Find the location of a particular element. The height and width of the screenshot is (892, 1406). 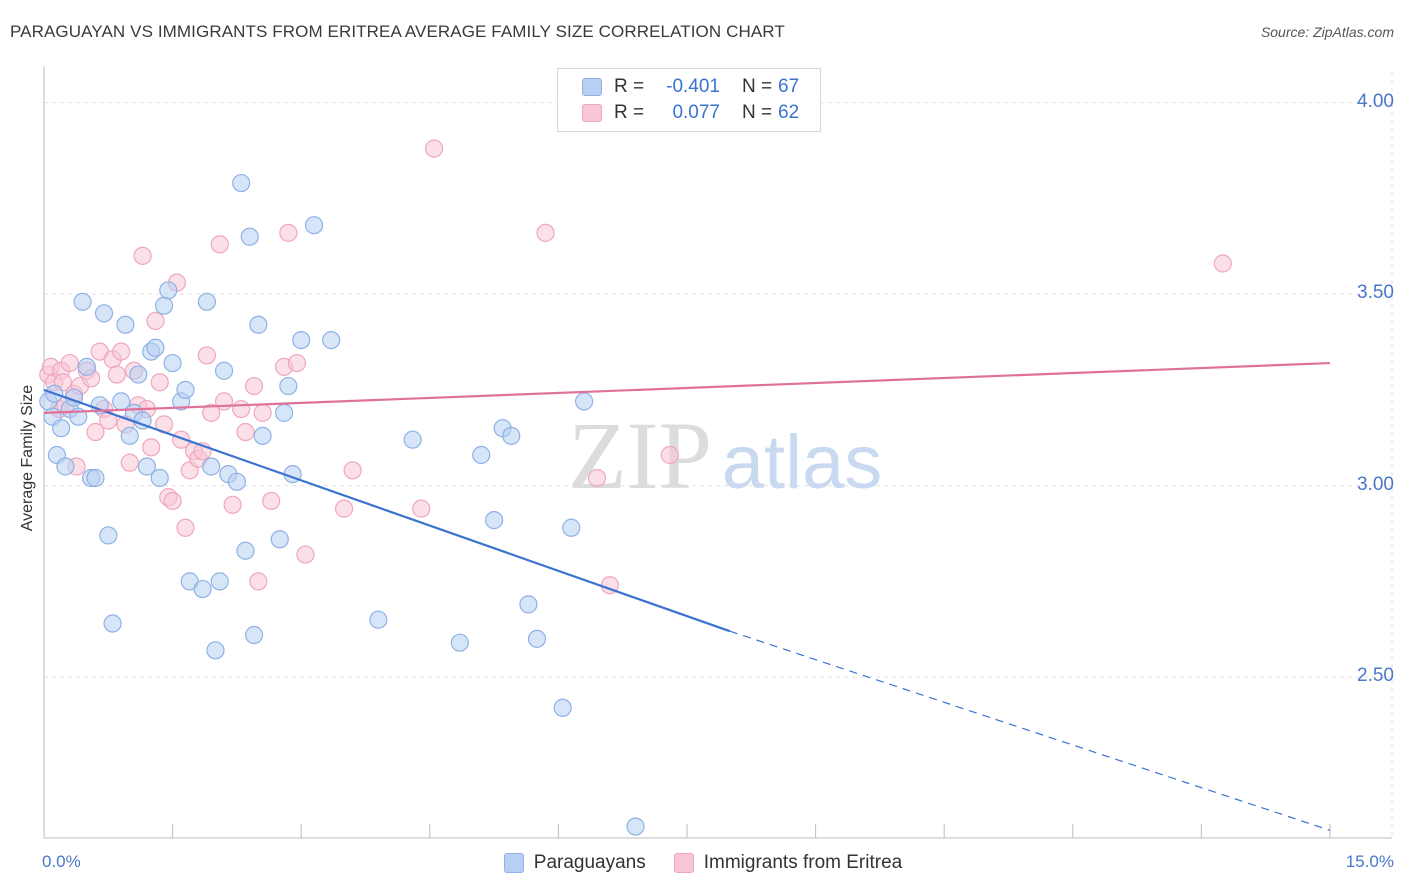

paraguayans-trend-line is located at coordinates (387, 510).